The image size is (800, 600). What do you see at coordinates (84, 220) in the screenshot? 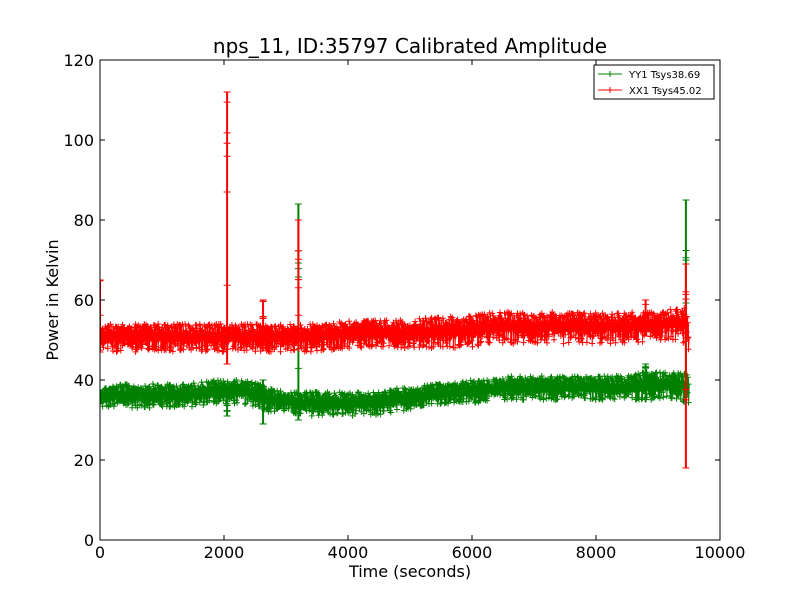
I see `y-tick-label: 80` at bounding box center [84, 220].